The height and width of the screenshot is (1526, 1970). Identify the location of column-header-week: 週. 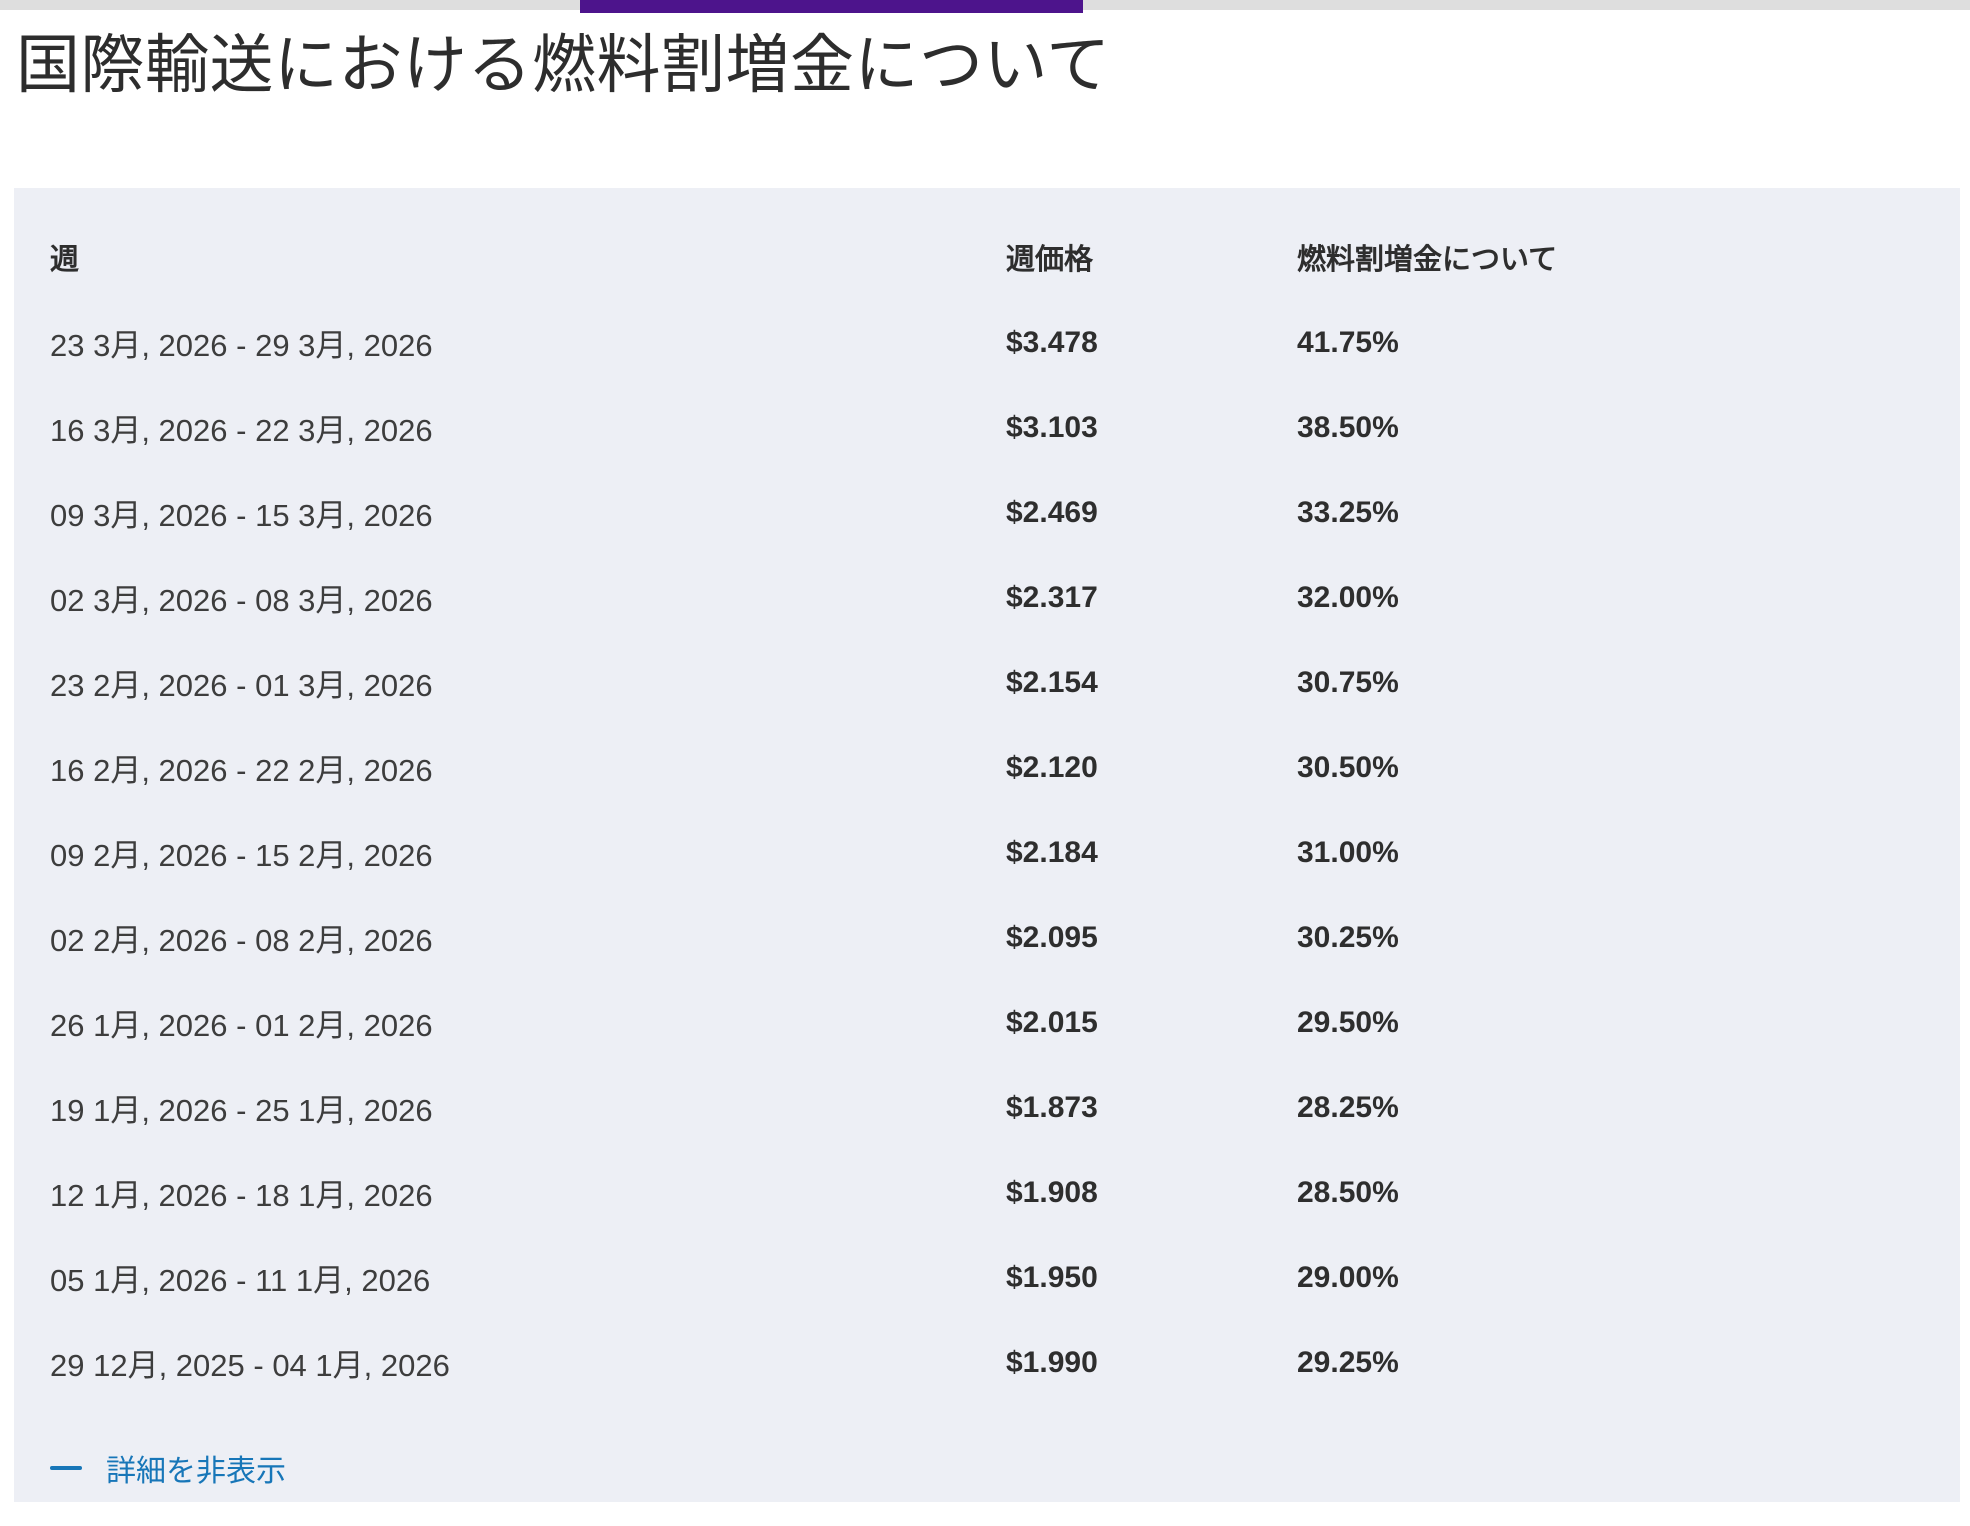
(65, 260).